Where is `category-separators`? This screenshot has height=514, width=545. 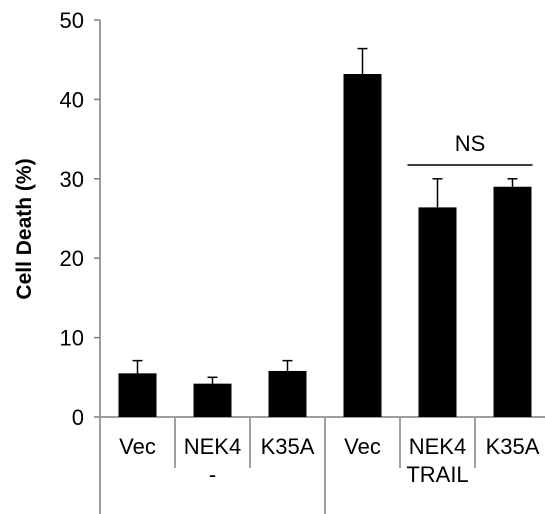
category-separators is located at coordinates (287, 466).